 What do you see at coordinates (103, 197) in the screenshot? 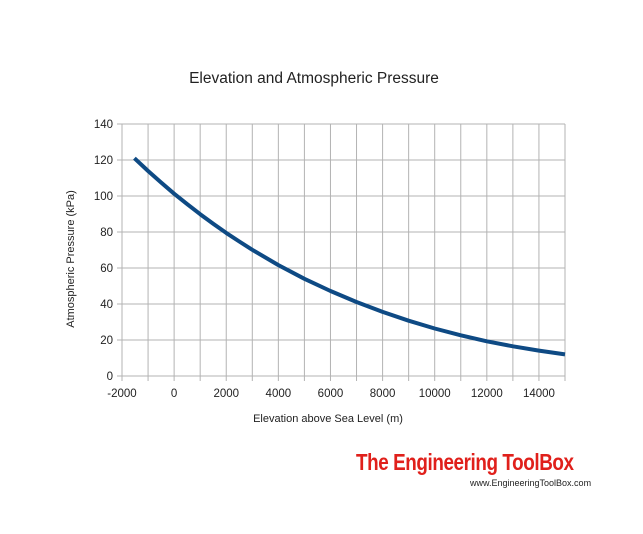
I see `y-tick-label: 100` at bounding box center [103, 197].